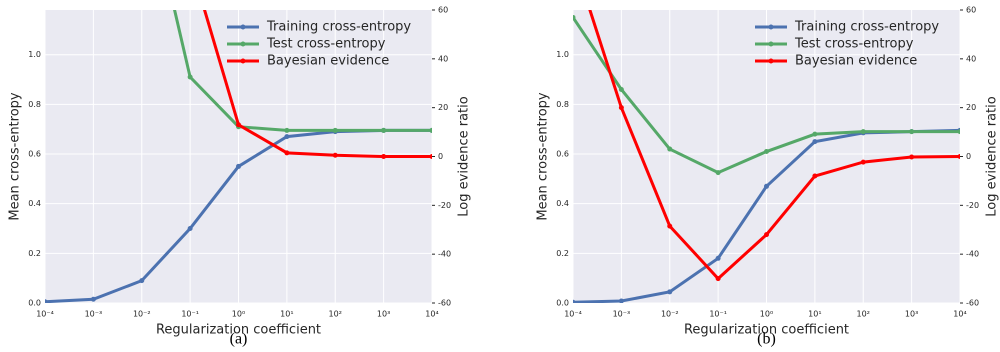 The width and height of the screenshot is (1000, 352). Describe the element at coordinates (94, 314) in the screenshot. I see `x-tick-label: 10⁻³` at that location.